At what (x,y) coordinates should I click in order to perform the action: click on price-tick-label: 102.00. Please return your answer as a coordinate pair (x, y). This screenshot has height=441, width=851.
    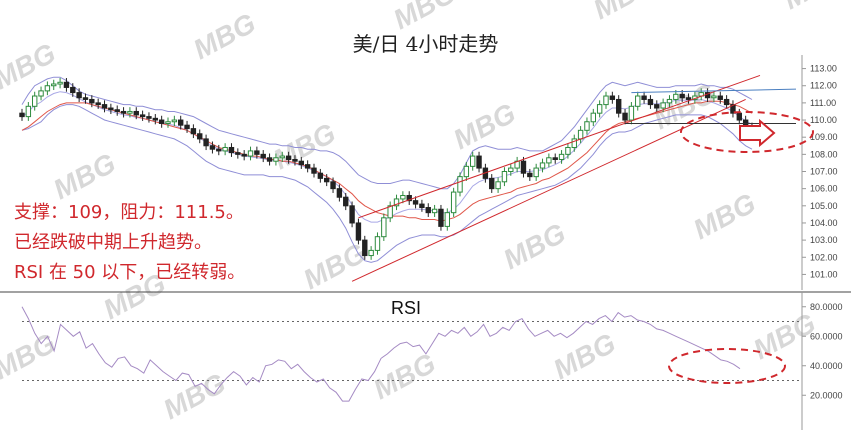
    Looking at the image, I should click on (824, 257).